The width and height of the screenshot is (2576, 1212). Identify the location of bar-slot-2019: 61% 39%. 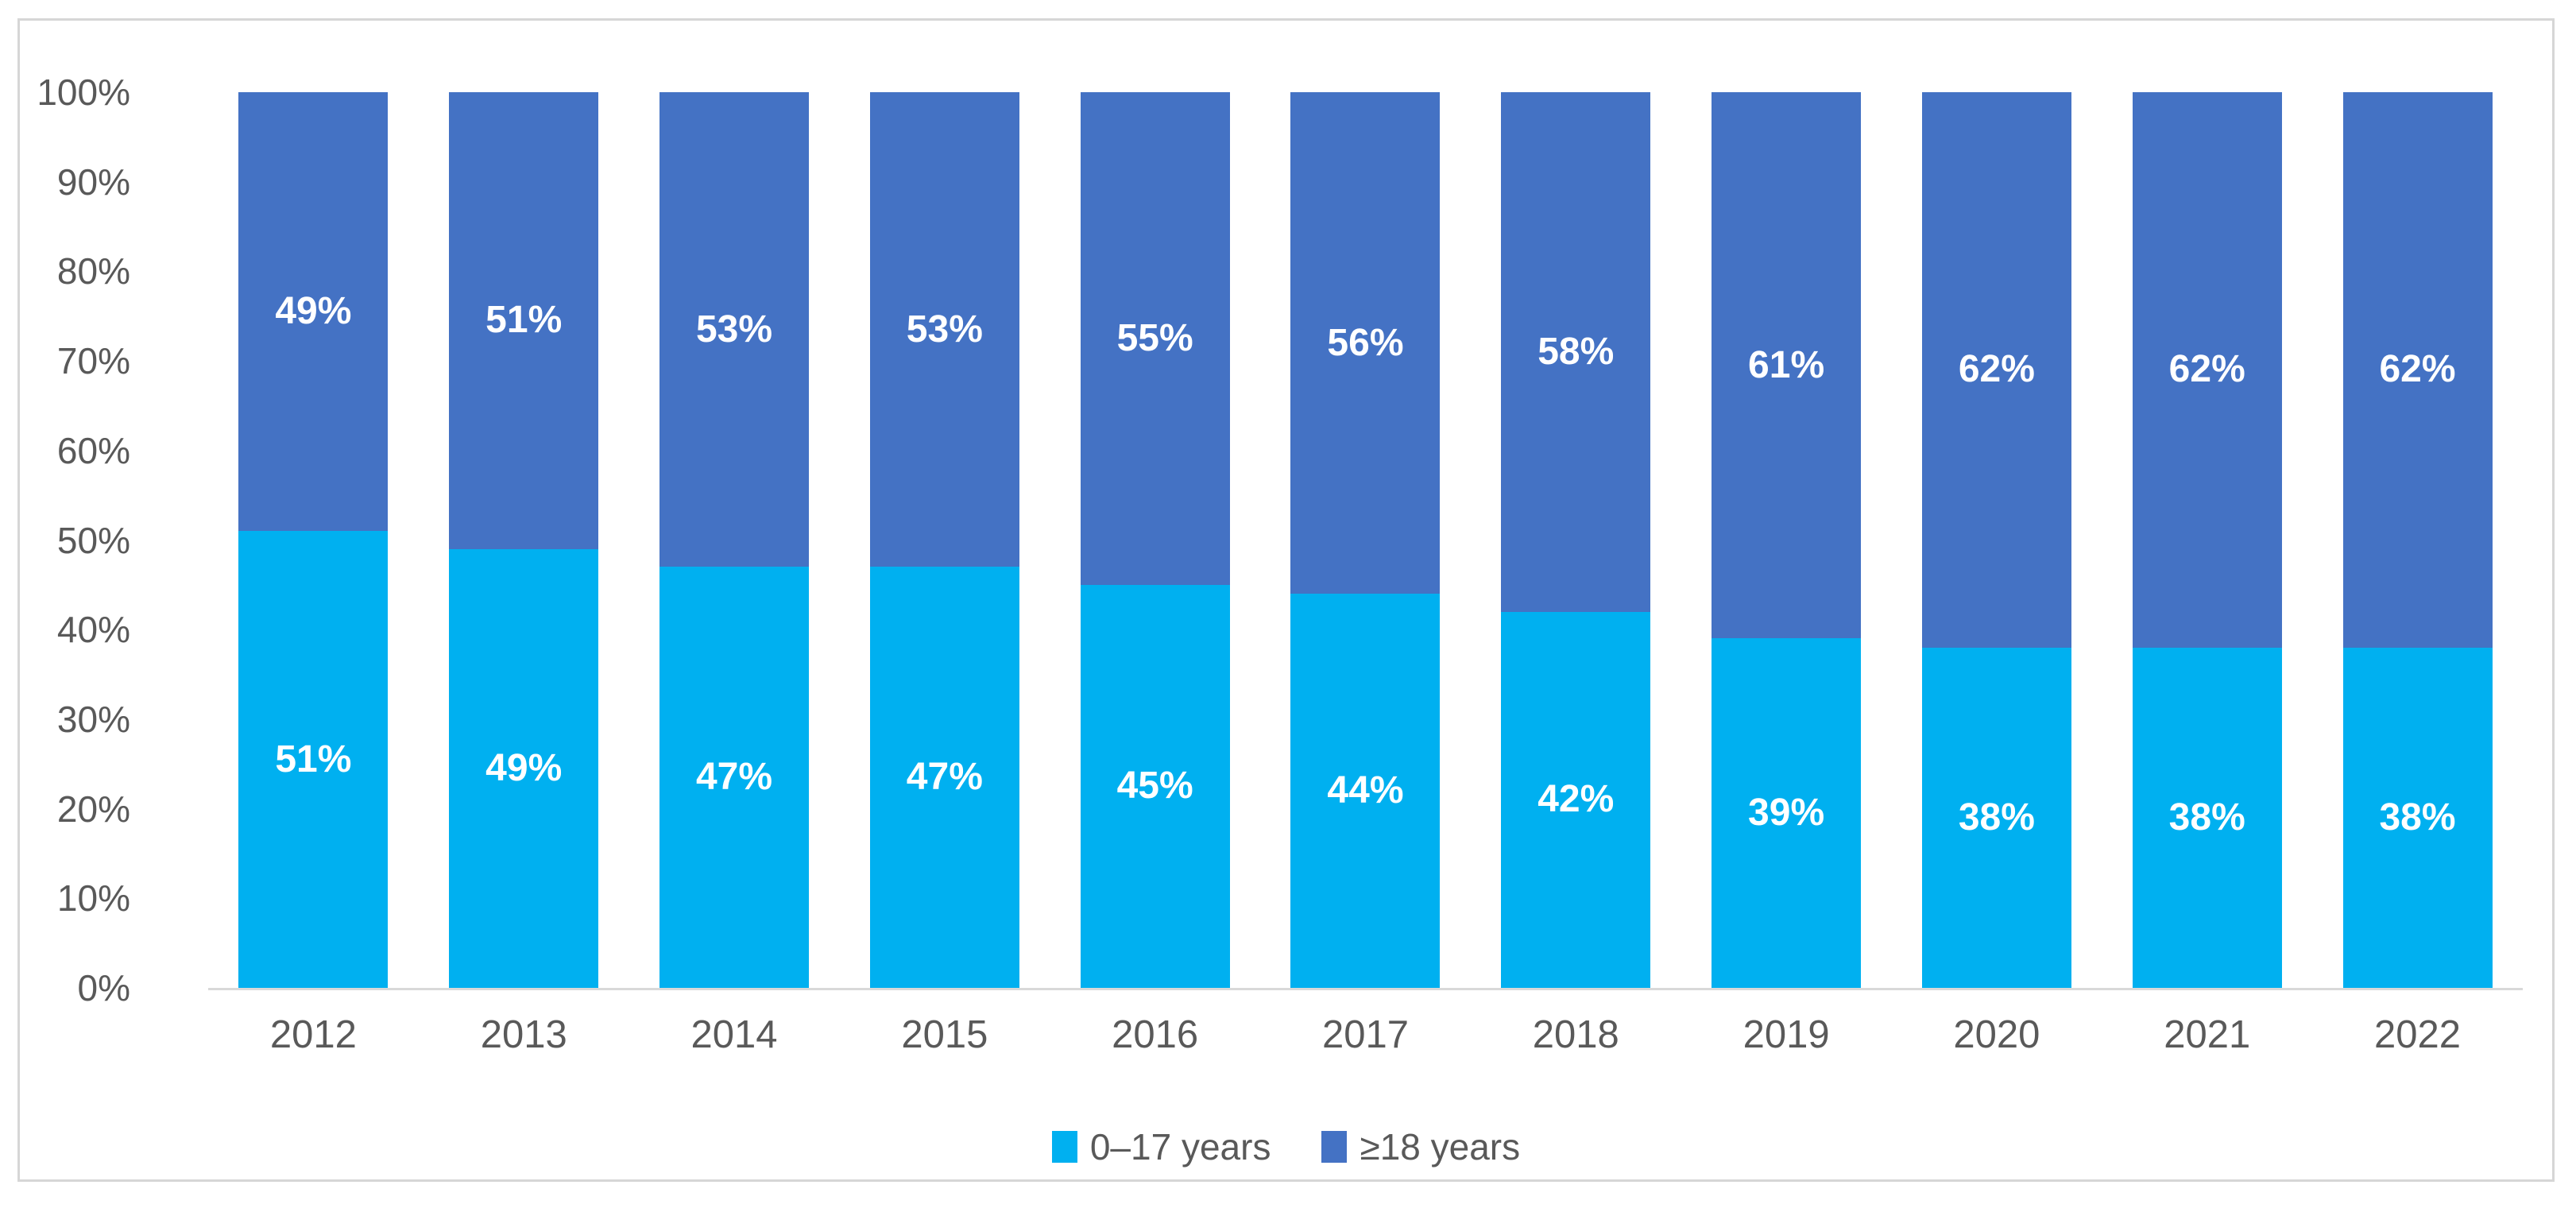
(1786, 540).